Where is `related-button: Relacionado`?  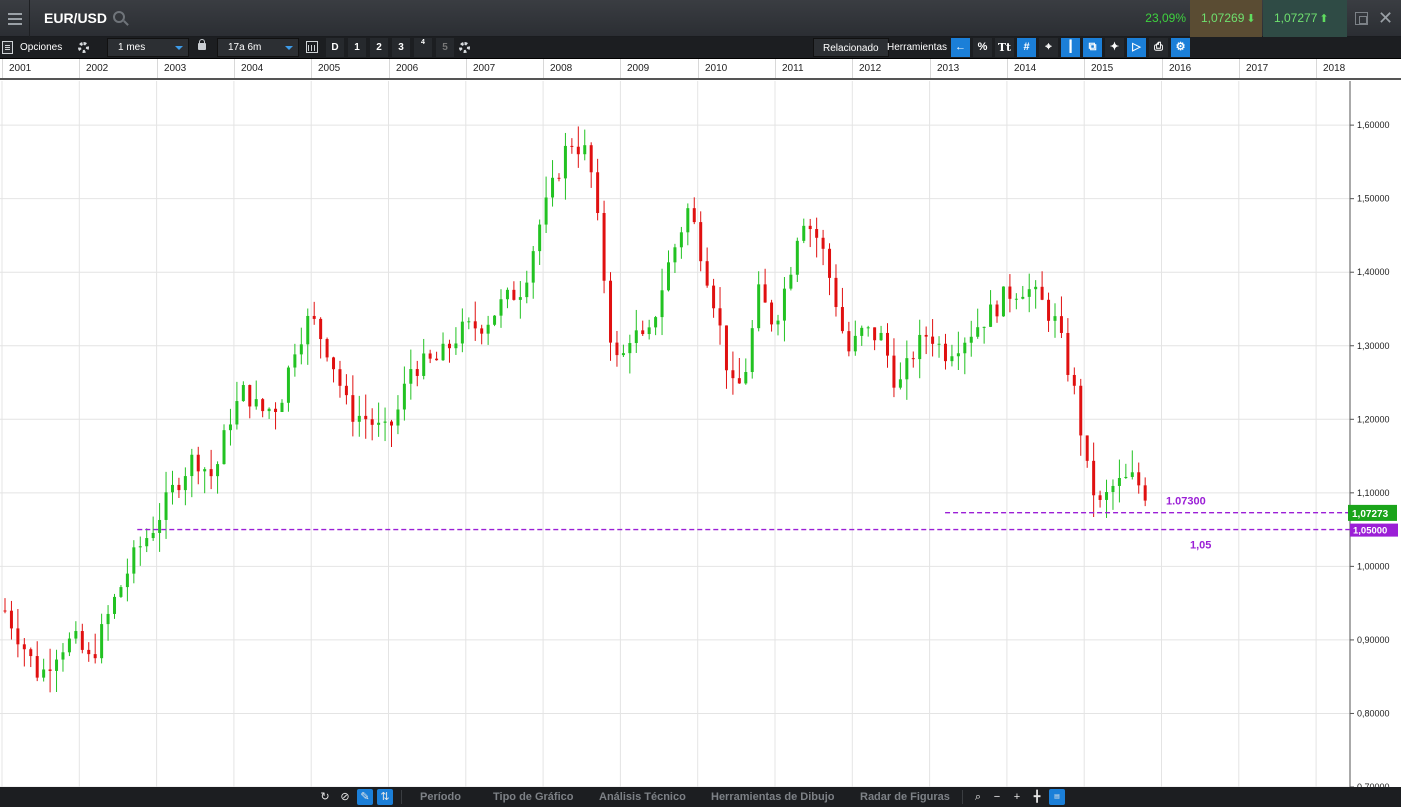 related-button: Relacionado is located at coordinates (851, 47).